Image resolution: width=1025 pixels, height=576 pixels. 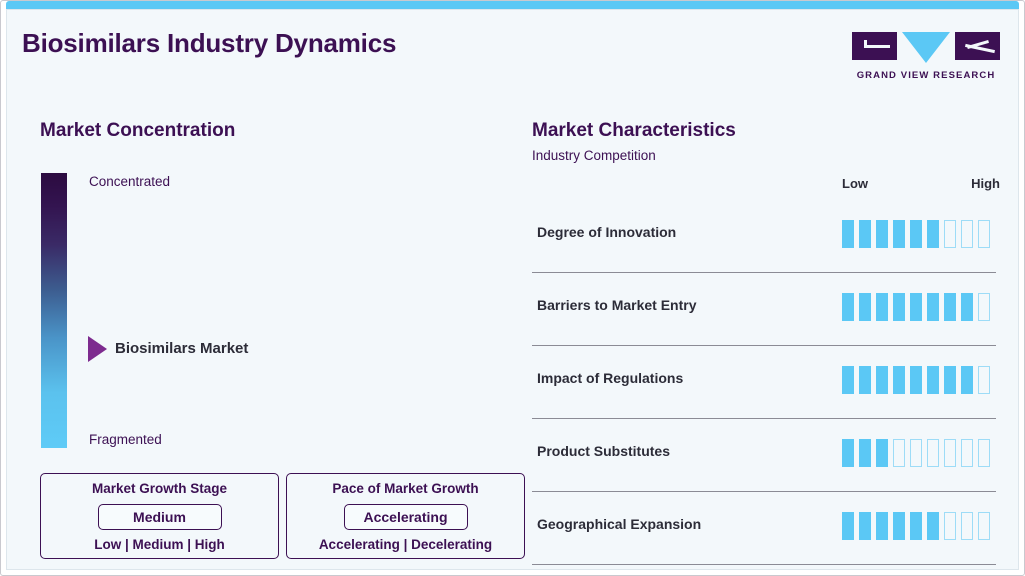 I want to click on pace-of-market-growth-value: Accelerating, so click(x=405, y=516).